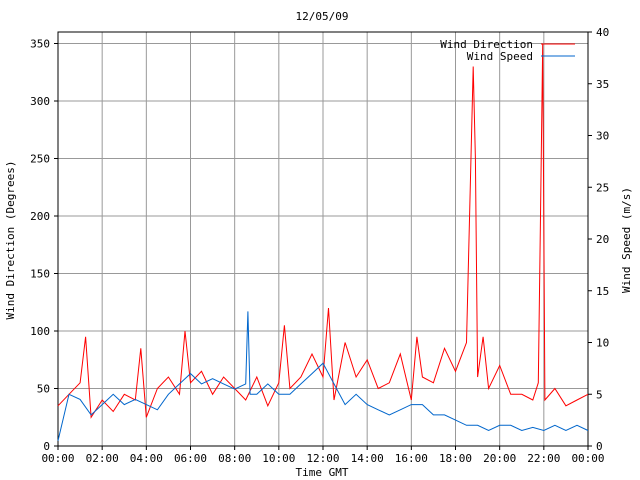  I want to click on y-left-tick-label: 0, so click(46, 446).